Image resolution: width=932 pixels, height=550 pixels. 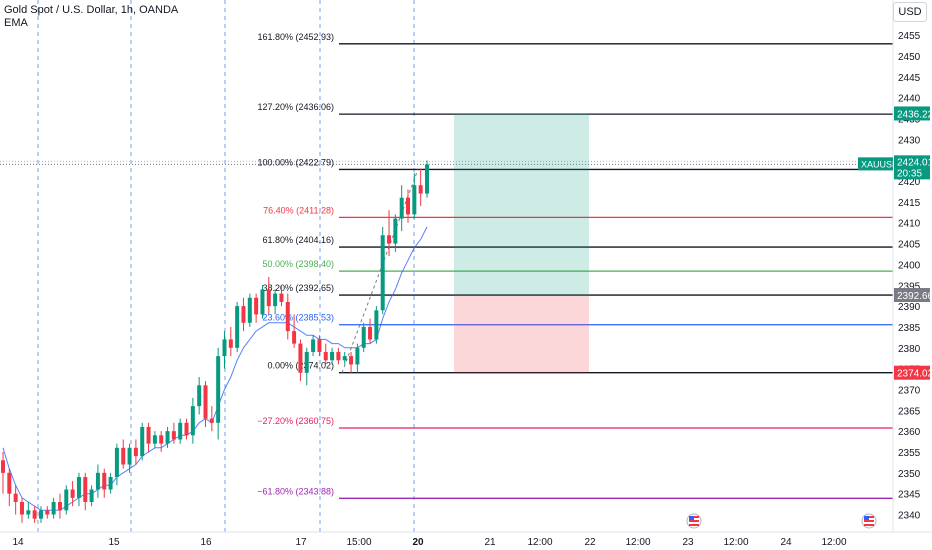 I want to click on price-tick-label: 2445, so click(x=909, y=78).